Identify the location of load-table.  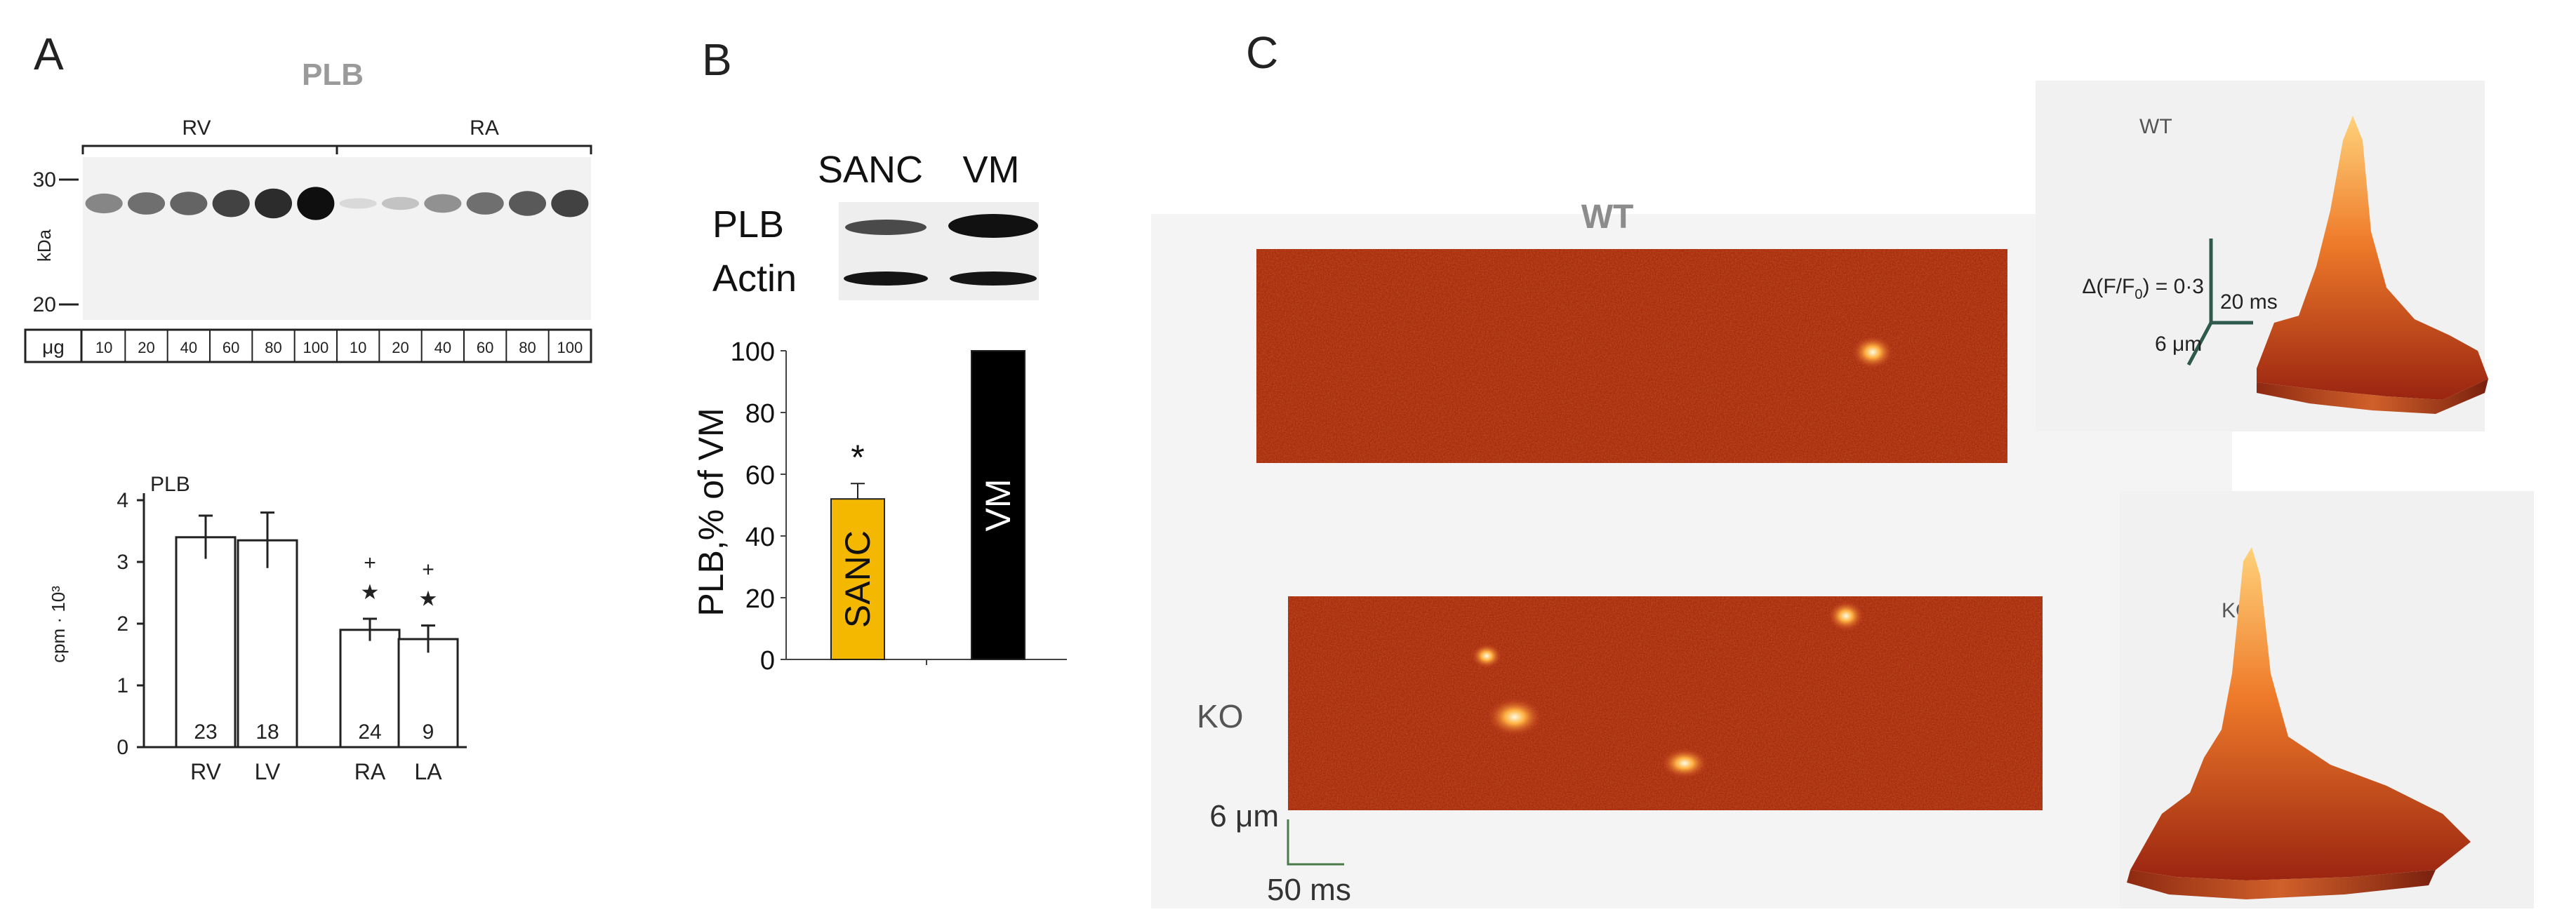
(308, 346).